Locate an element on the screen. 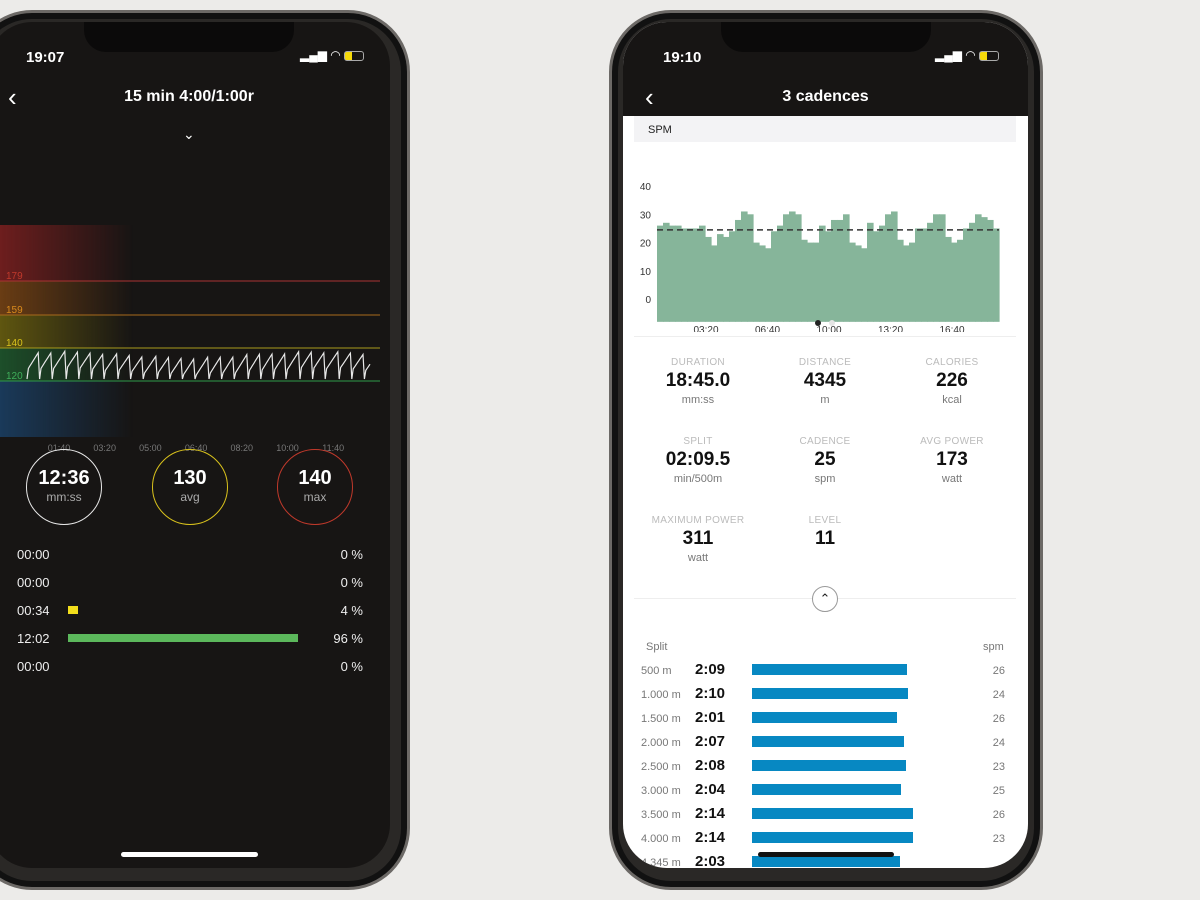  stat-duration: DURATION 18:45.0 mm:ss is located at coordinates (698, 381).